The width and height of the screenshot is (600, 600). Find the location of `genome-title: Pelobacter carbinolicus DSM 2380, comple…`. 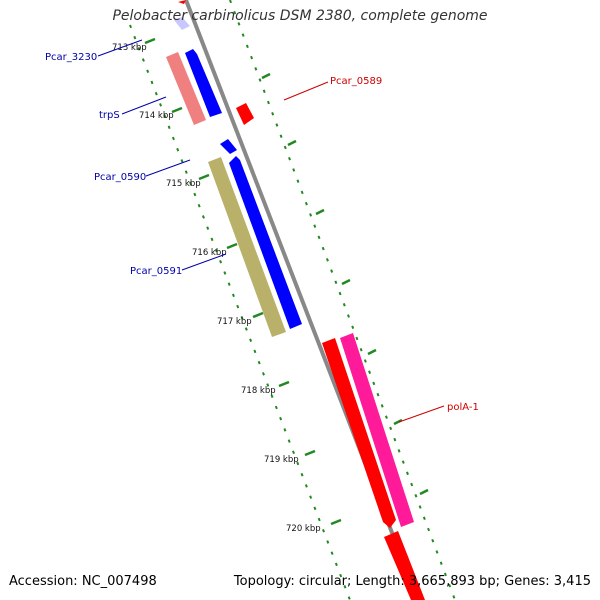

genome-title: Pelobacter carbinolicus DSM 2380, comple… is located at coordinates (300, 16).